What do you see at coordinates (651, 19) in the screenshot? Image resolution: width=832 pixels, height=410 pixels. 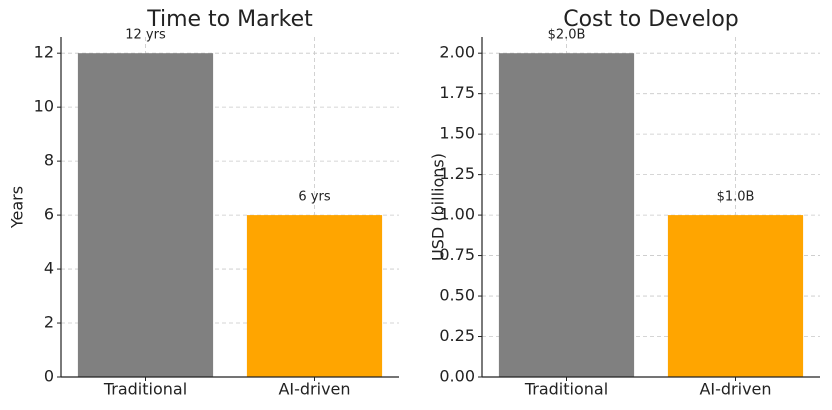 I see `chart-title: Cost to Develop` at bounding box center [651, 19].